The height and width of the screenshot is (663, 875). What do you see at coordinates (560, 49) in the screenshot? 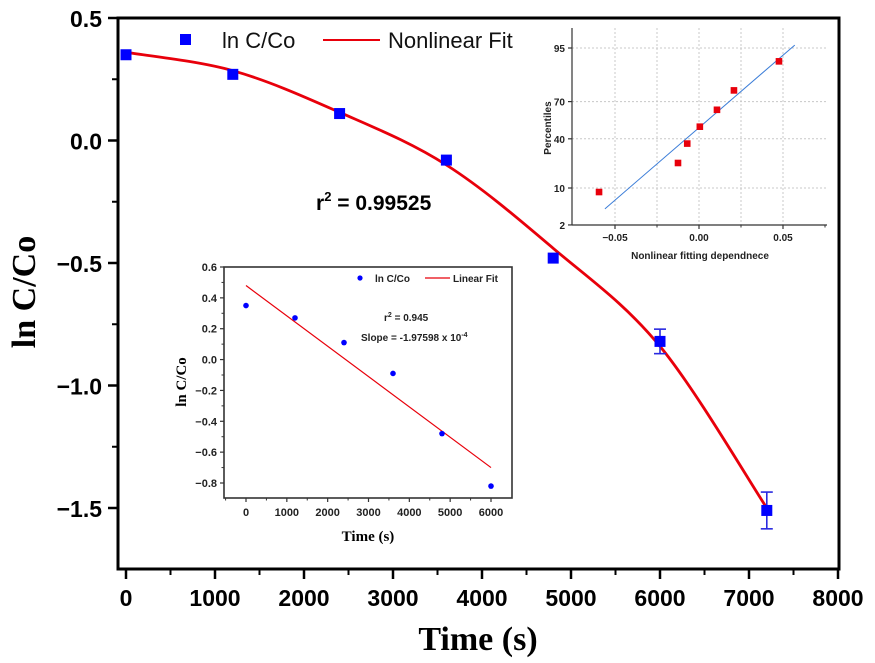
I see `inset-probability-y-tick-label: 95` at bounding box center [560, 49].